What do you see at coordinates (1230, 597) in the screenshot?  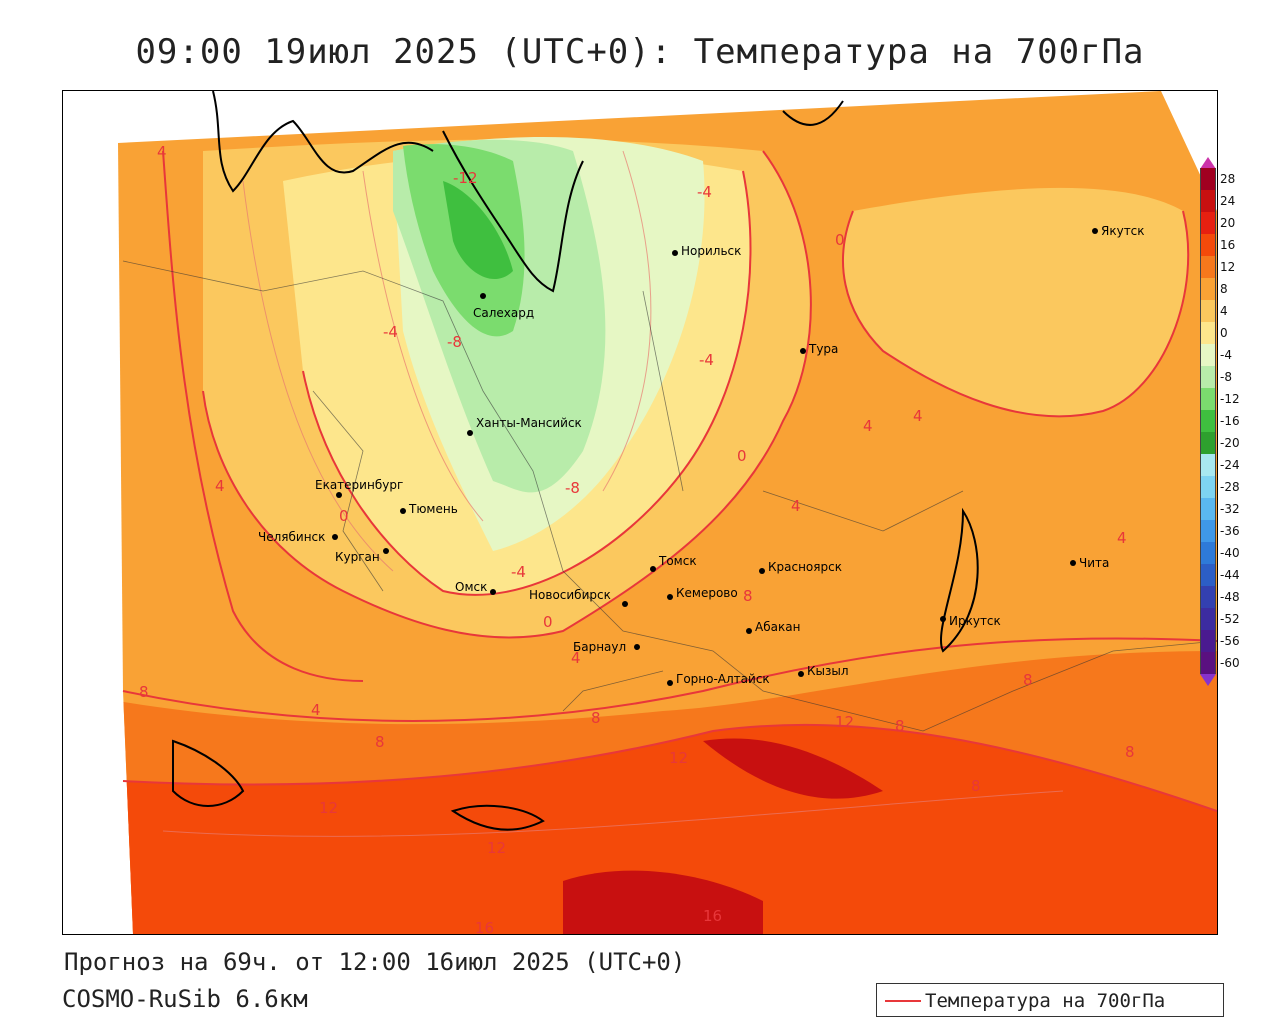 I see `colorbar-label: -48` at bounding box center [1230, 597].